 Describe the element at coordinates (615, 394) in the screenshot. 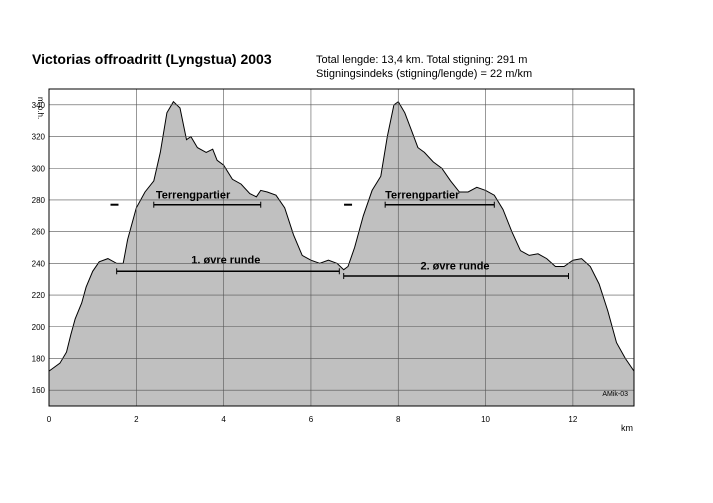

I see `chart-credit: AMik-03` at that location.